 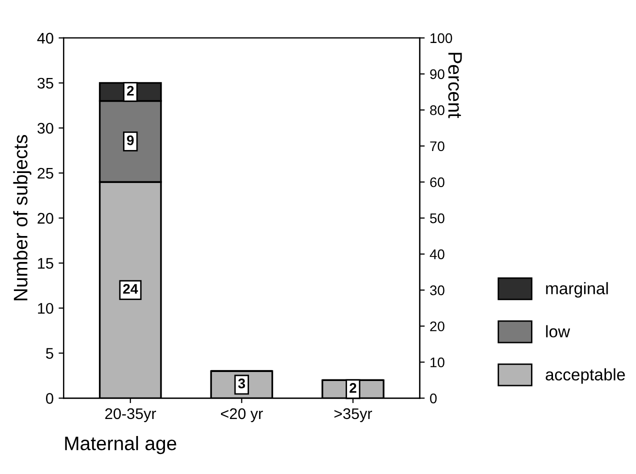 I want to click on y-tick-label: 30, so click(x=45, y=128).